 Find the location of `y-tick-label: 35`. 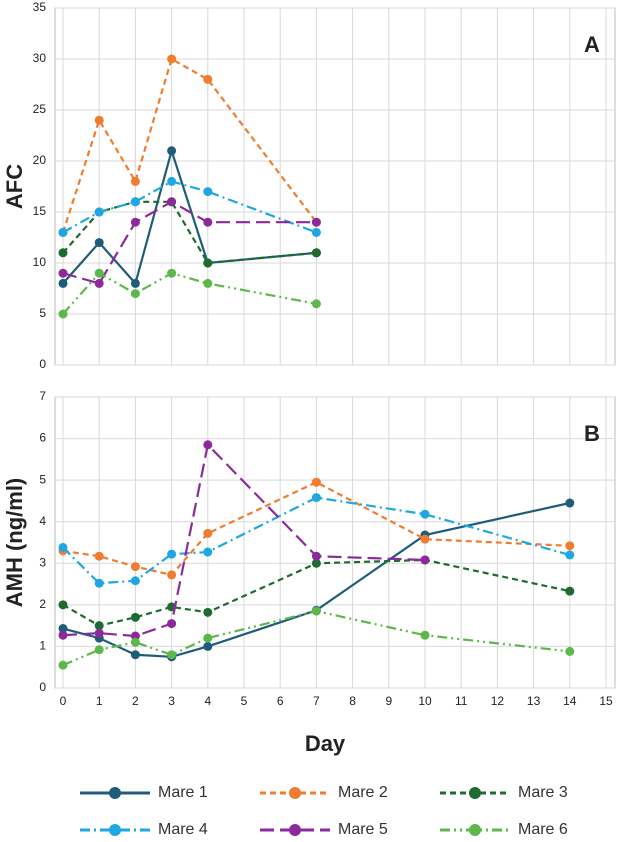

y-tick-label: 35 is located at coordinates (40, 7).